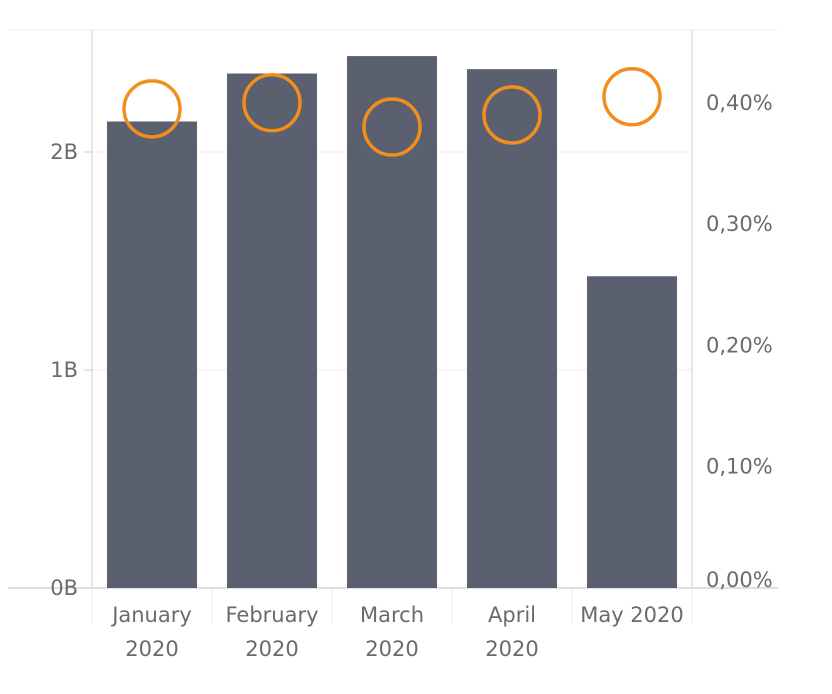 This screenshot has height=694, width=832. What do you see at coordinates (632, 615) in the screenshot?
I see `x-category-label: May 2020` at bounding box center [632, 615].